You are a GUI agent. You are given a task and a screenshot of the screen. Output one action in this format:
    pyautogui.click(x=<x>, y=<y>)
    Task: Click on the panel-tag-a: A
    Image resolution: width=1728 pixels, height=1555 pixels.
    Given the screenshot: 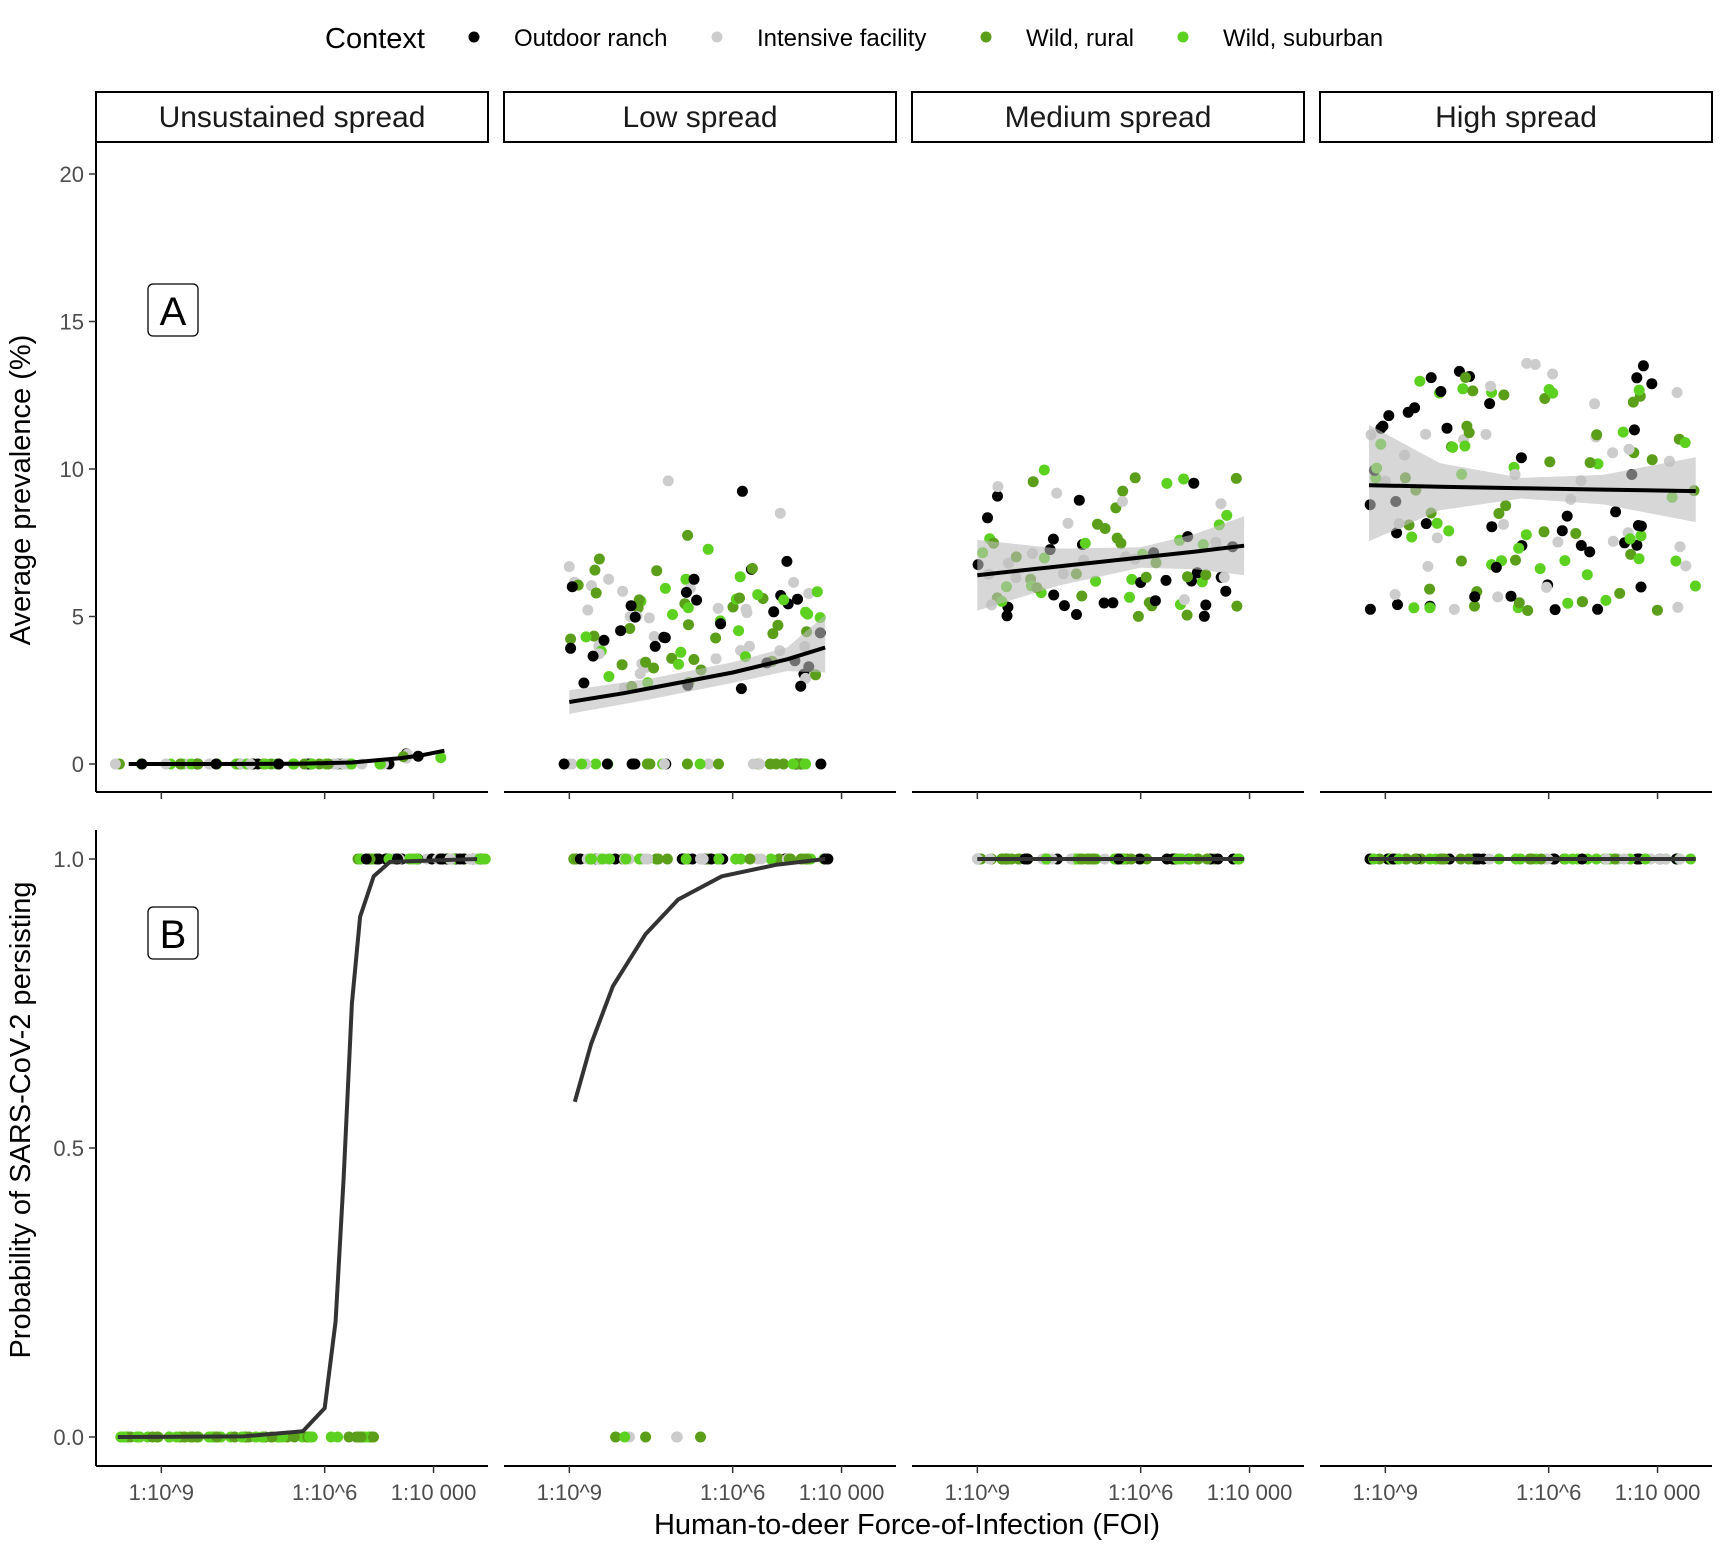 What is the action you would take?
    pyautogui.click(x=173, y=312)
    